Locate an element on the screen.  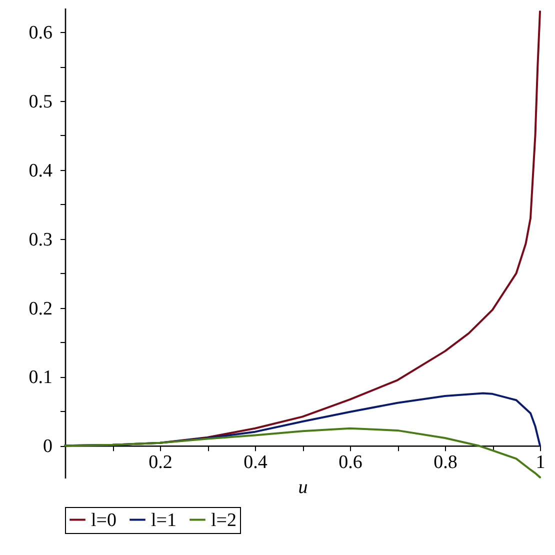
x-tick-label: 1 is located at coordinates (541, 463).